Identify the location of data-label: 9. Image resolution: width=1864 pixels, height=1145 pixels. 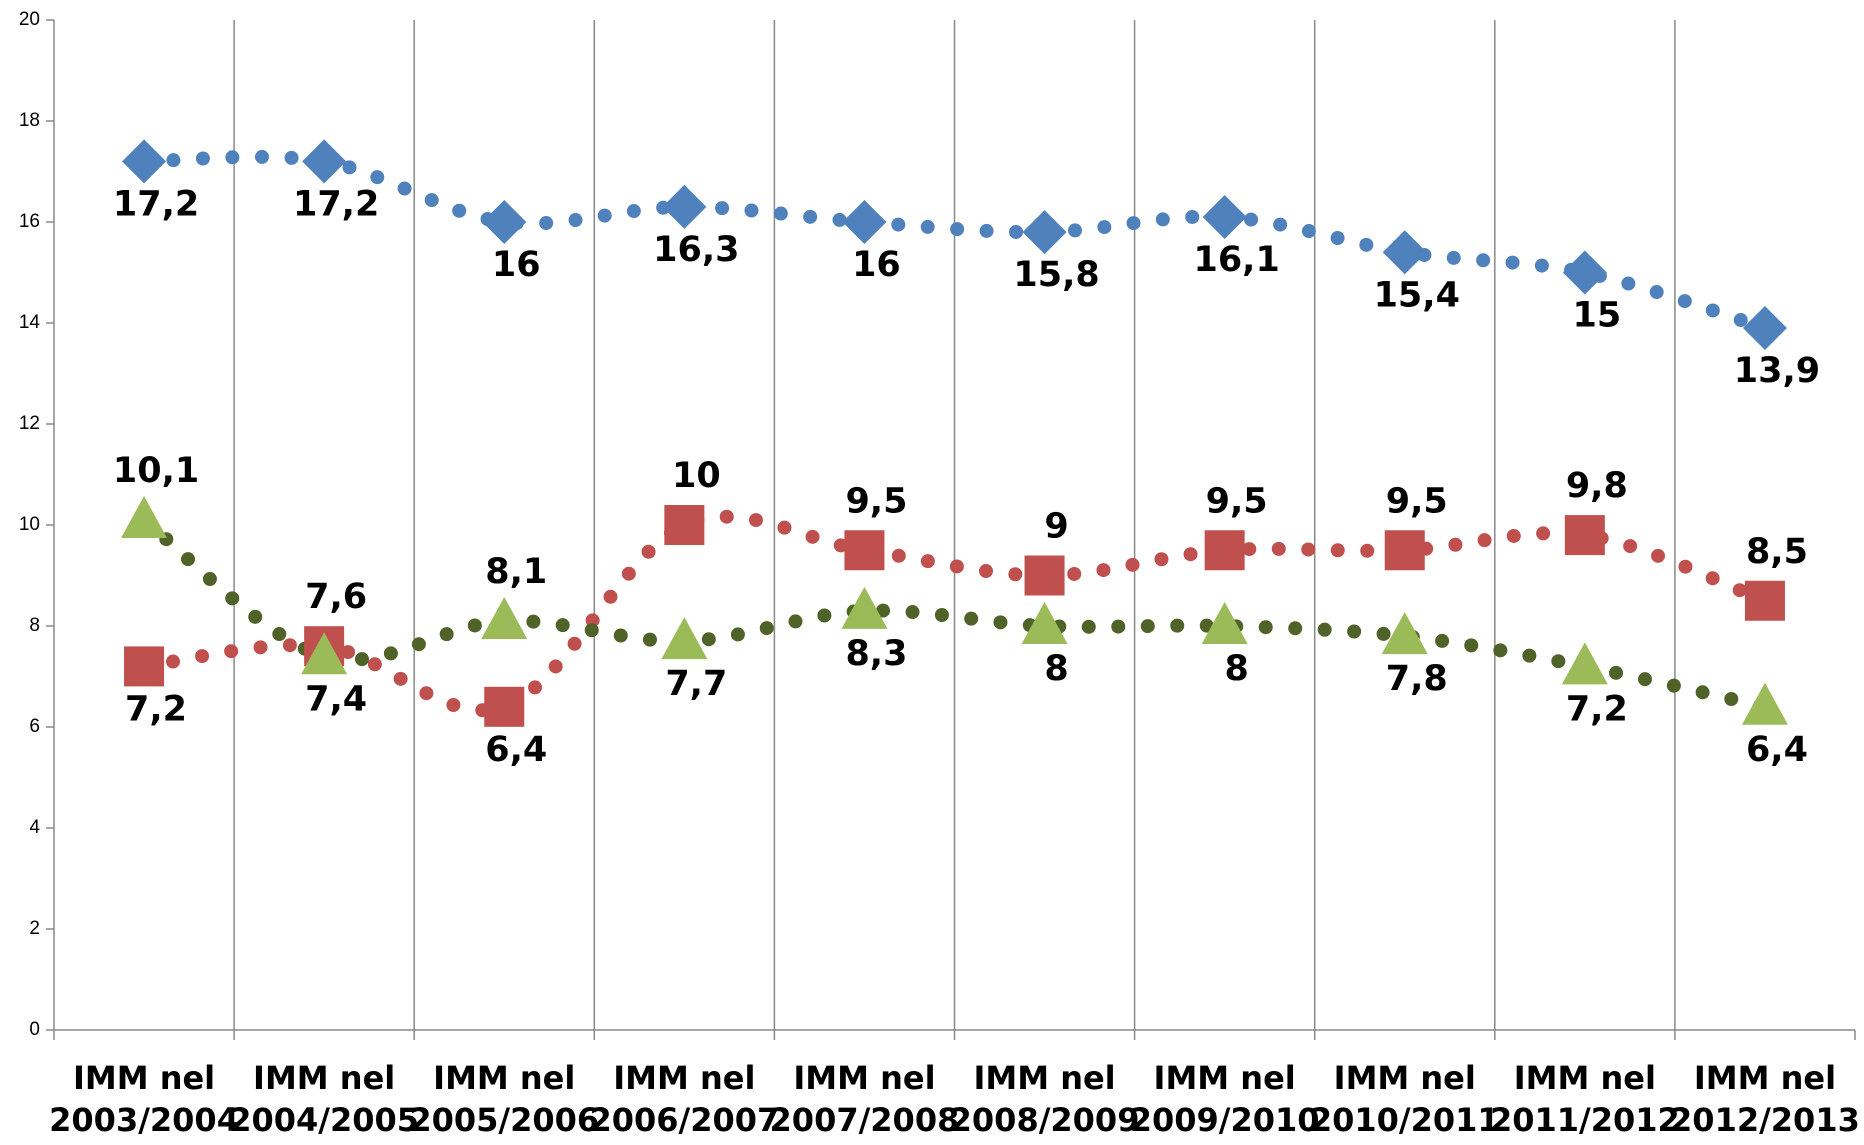
(1056, 527).